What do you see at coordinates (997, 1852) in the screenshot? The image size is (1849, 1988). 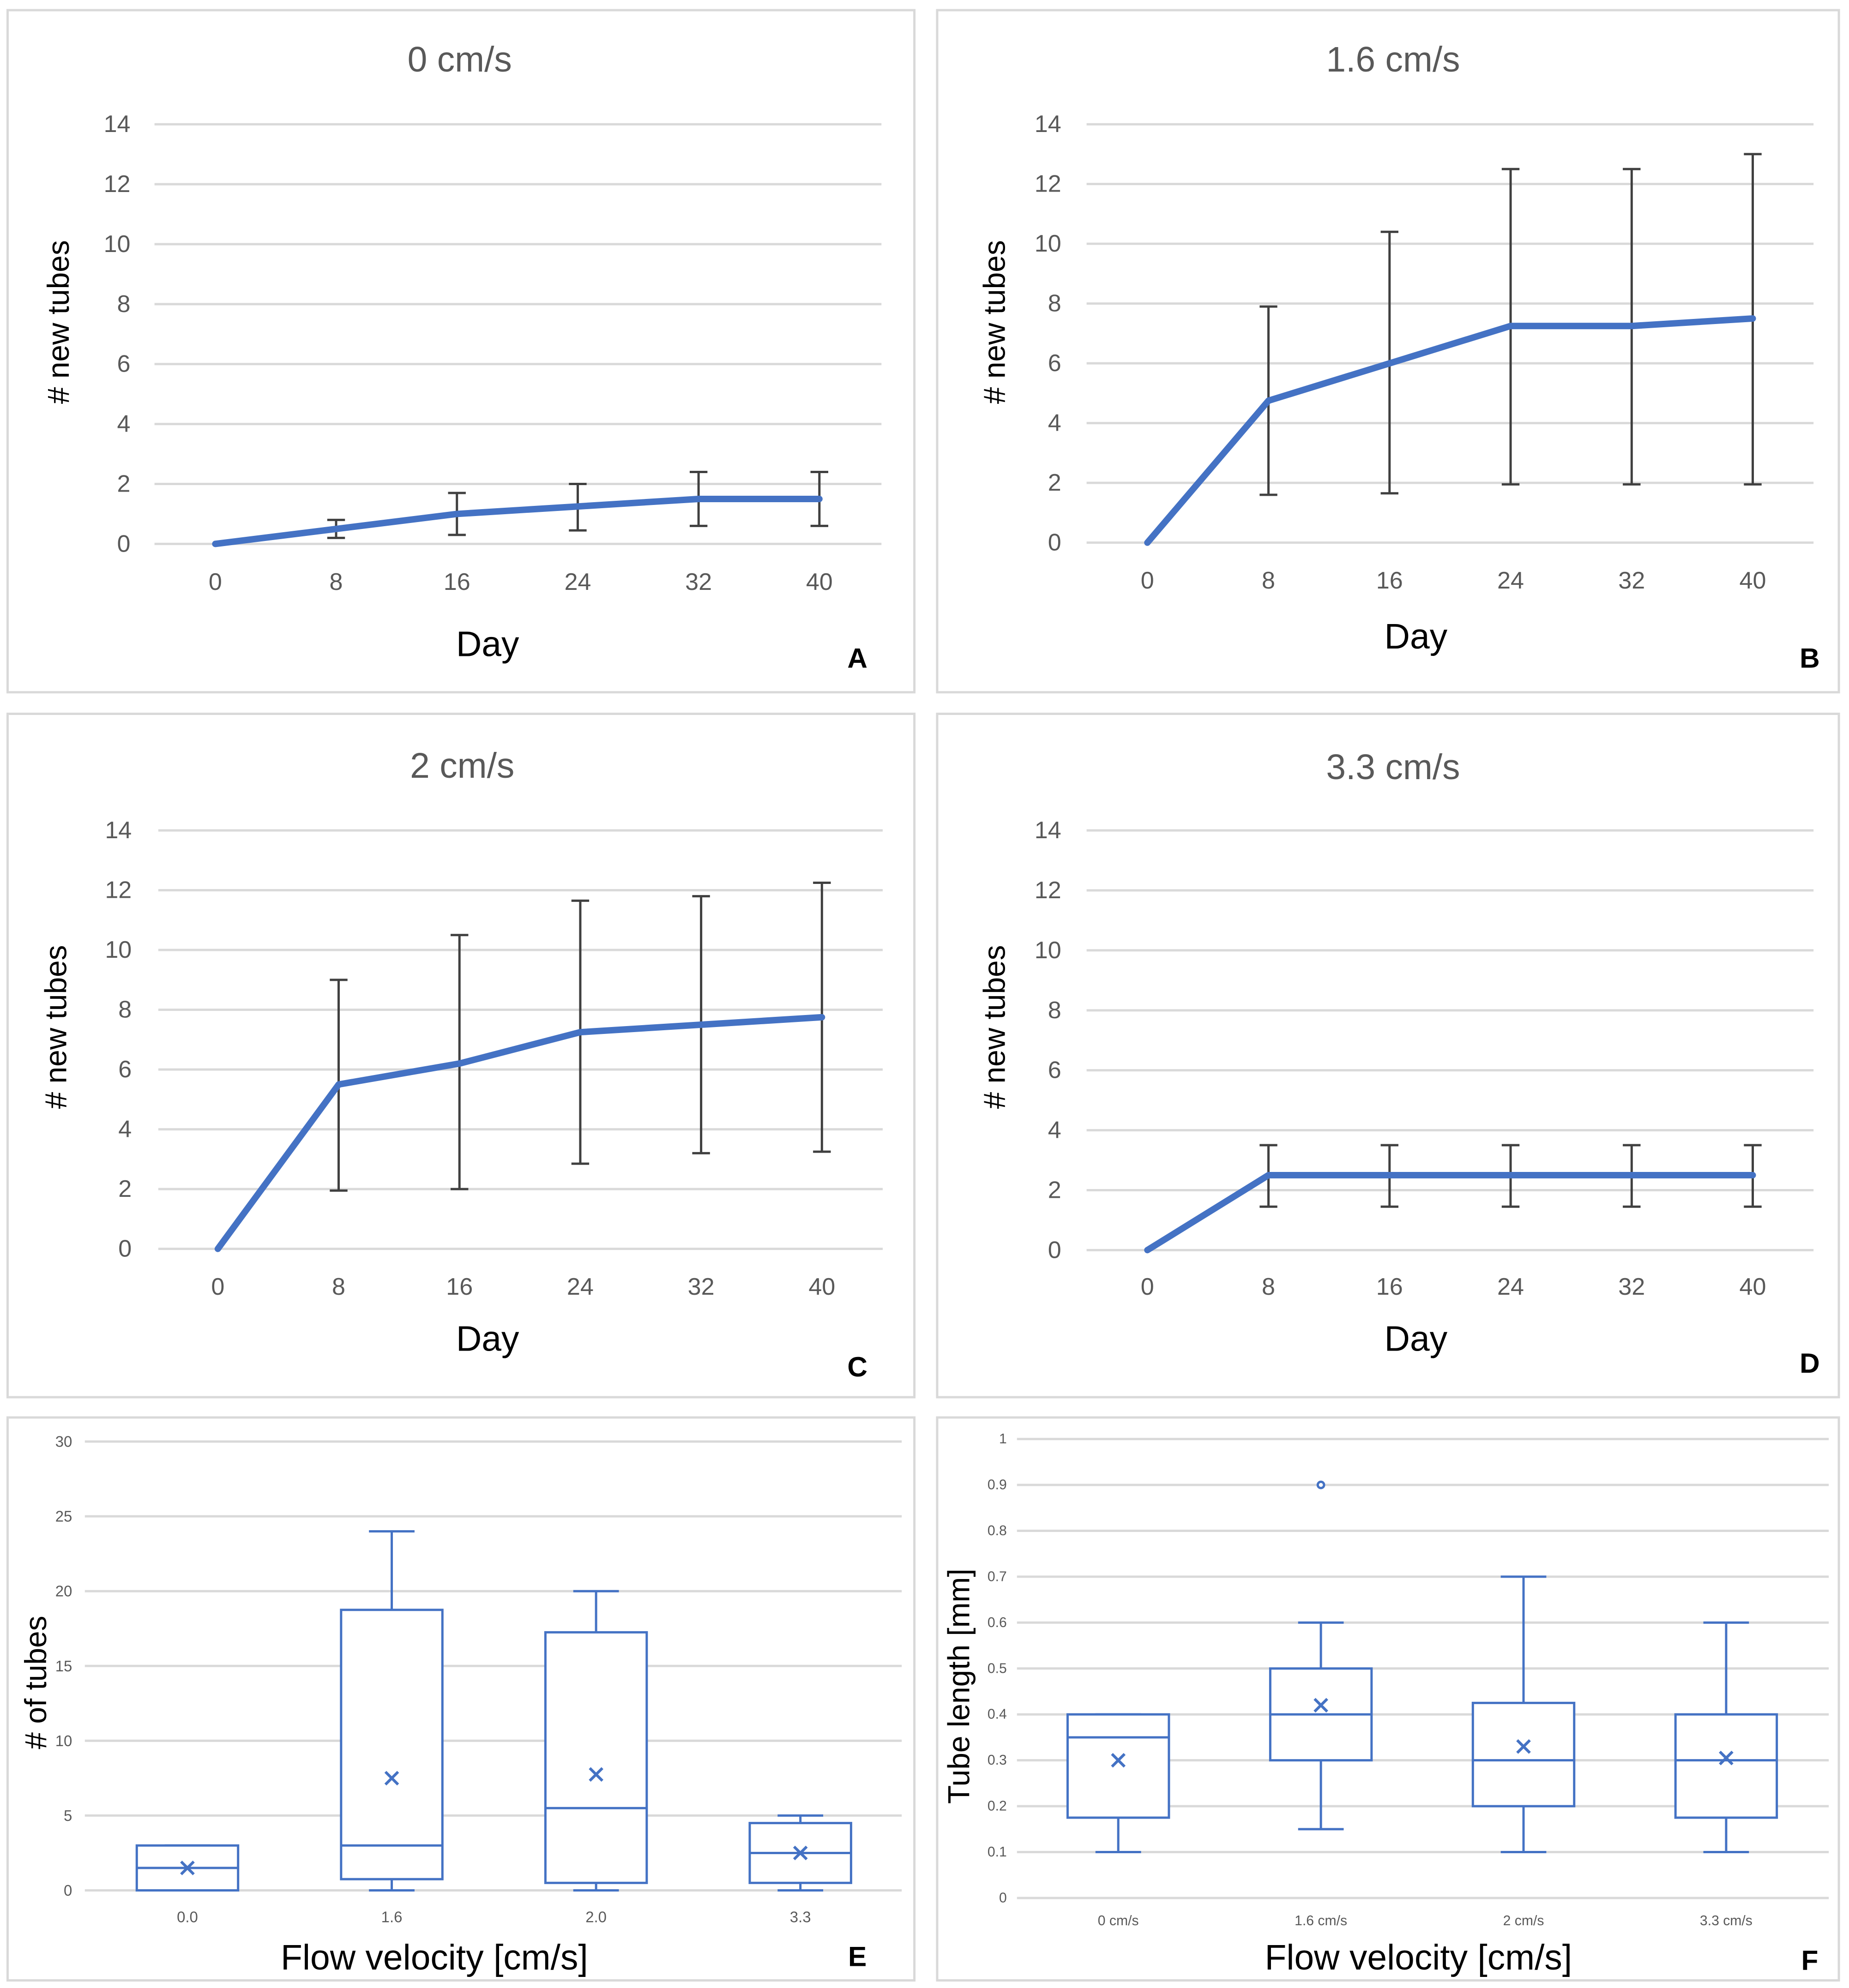 I see `y-tick-label: 0.1` at bounding box center [997, 1852].